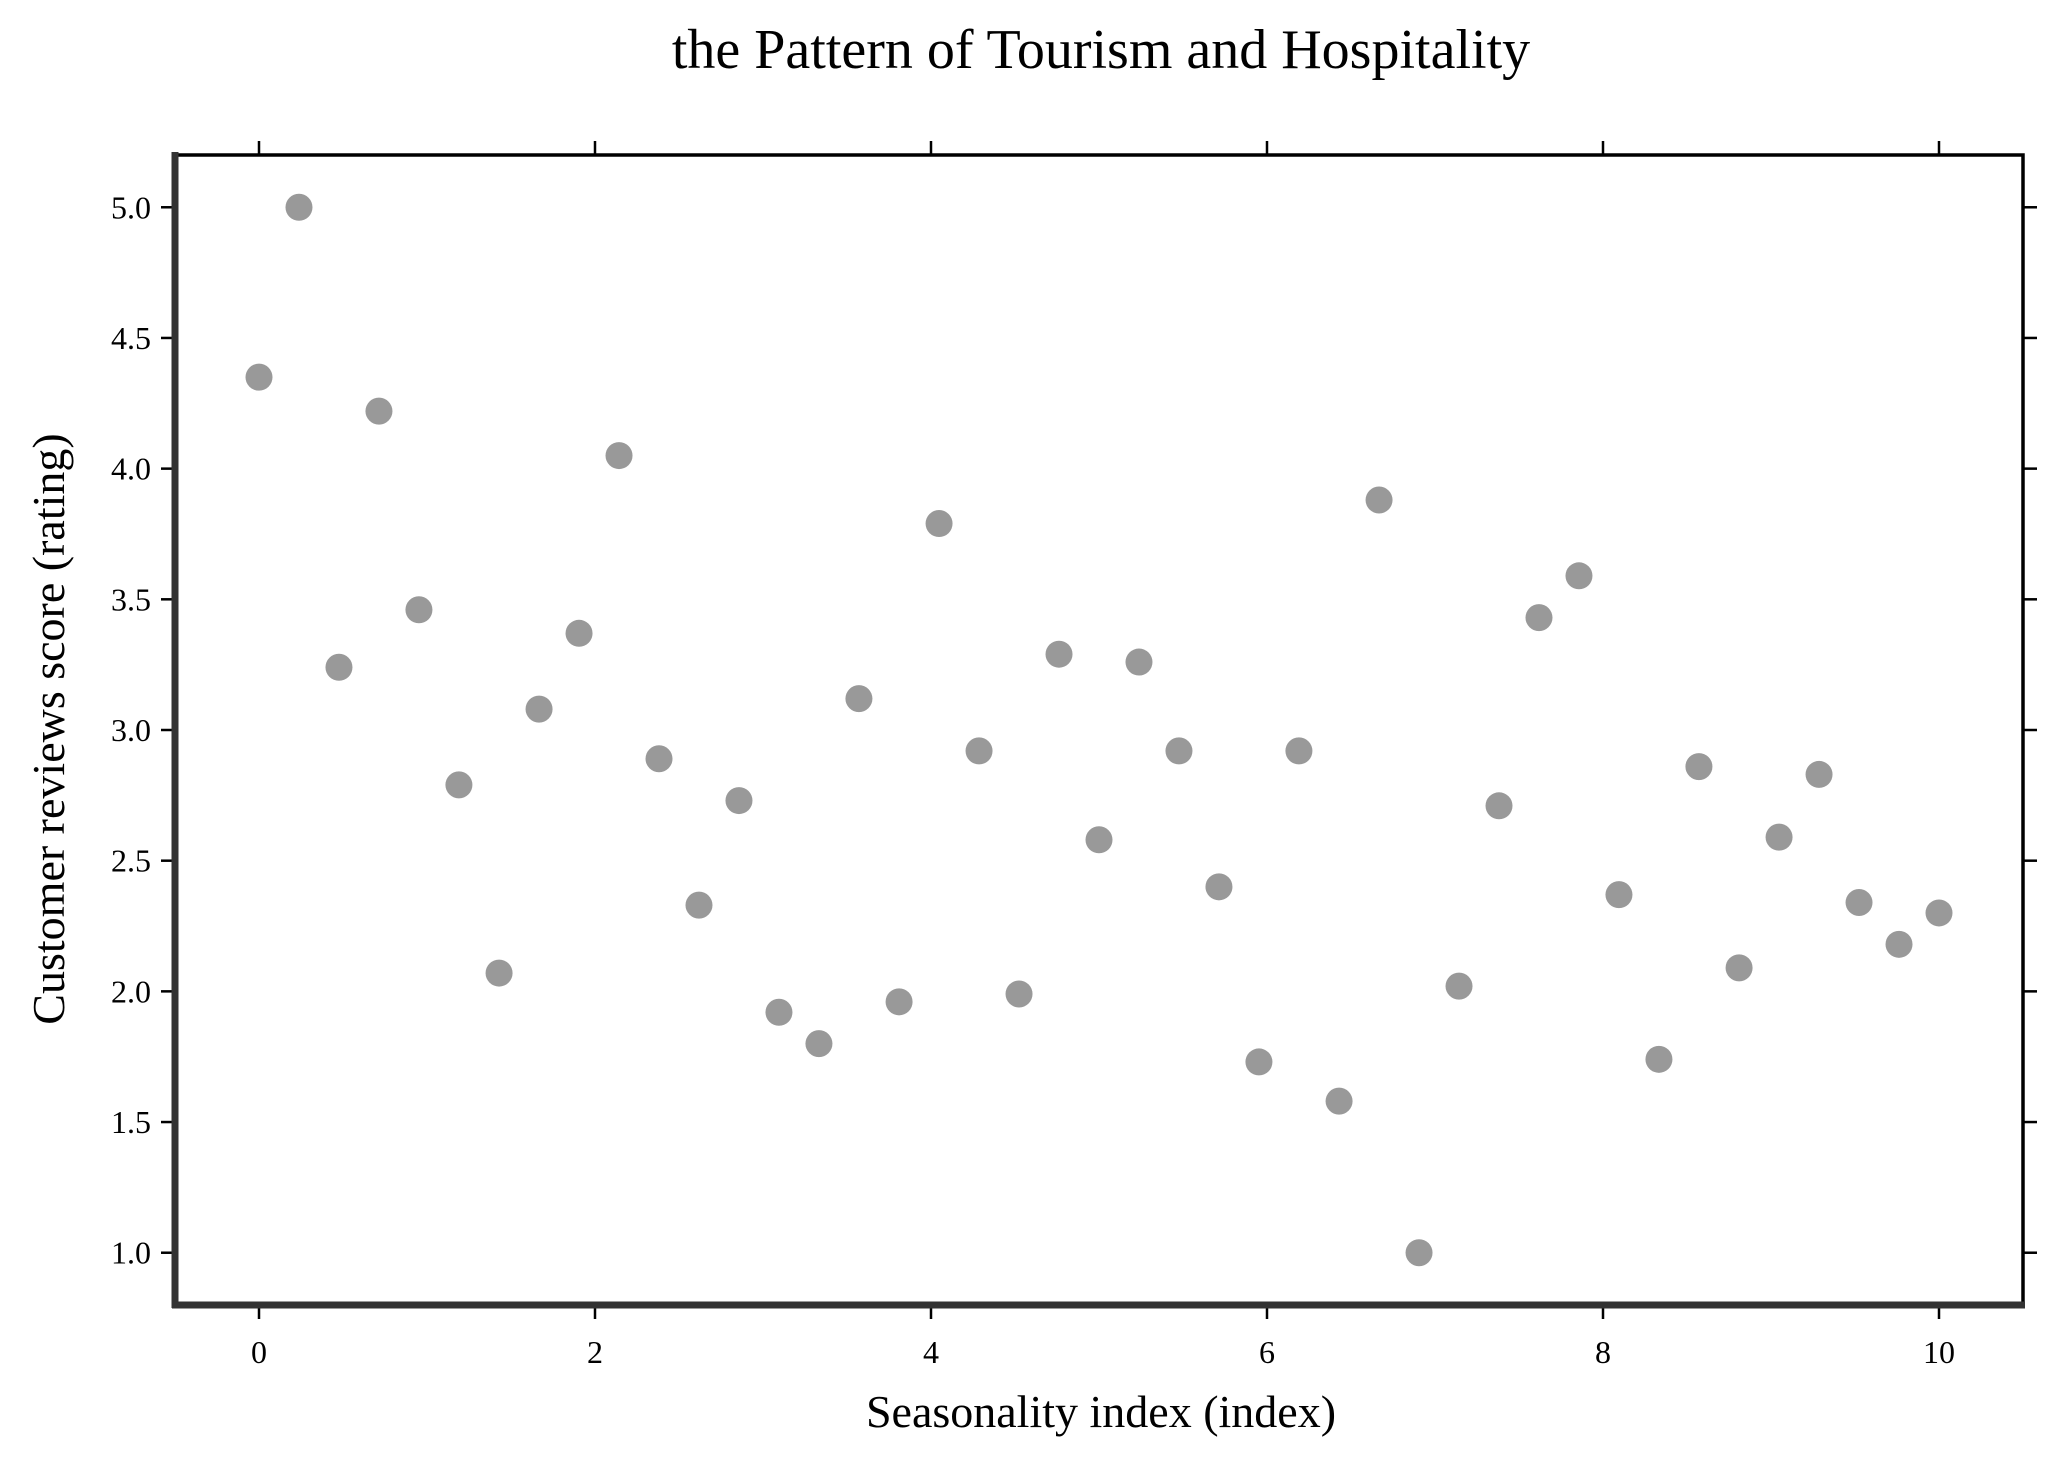 This screenshot has width=2060, height=1460. I want to click on y-tick-label: 3.5, so click(131, 599).